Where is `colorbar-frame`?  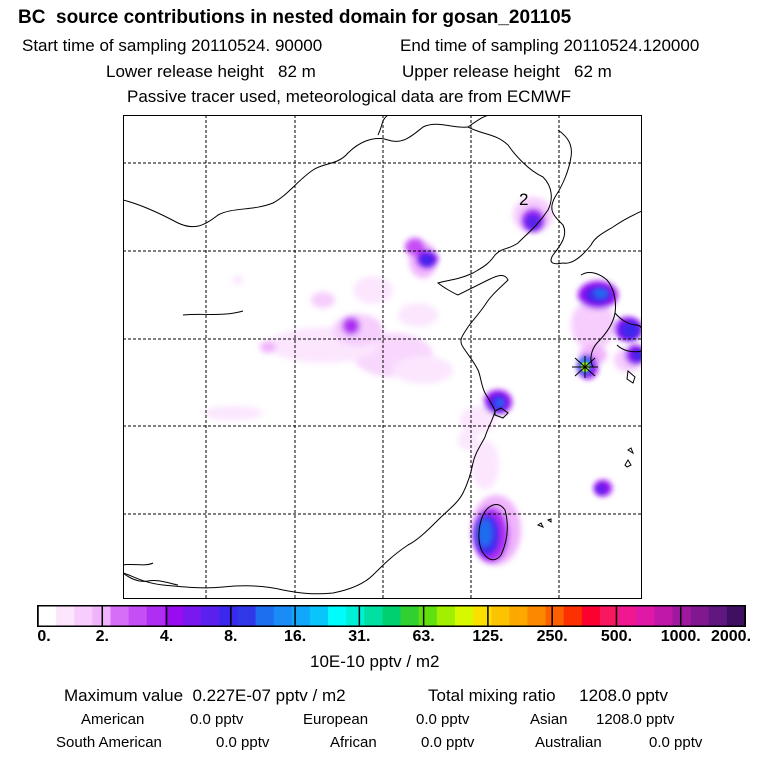 colorbar-frame is located at coordinates (391, 616).